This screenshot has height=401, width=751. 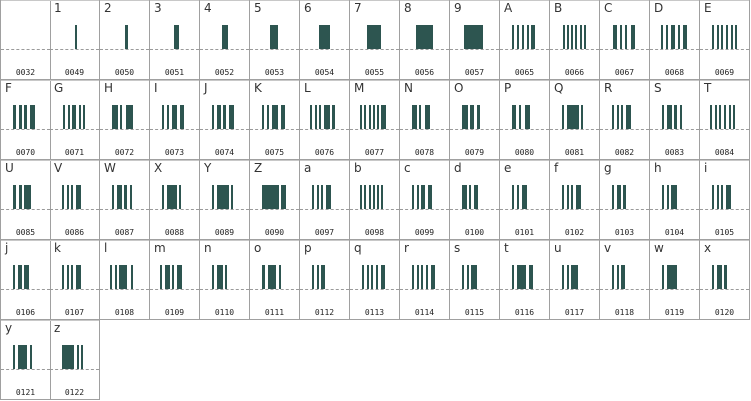 What do you see at coordinates (374, 232) in the screenshot?
I see `char-code-label: 0098` at bounding box center [374, 232].